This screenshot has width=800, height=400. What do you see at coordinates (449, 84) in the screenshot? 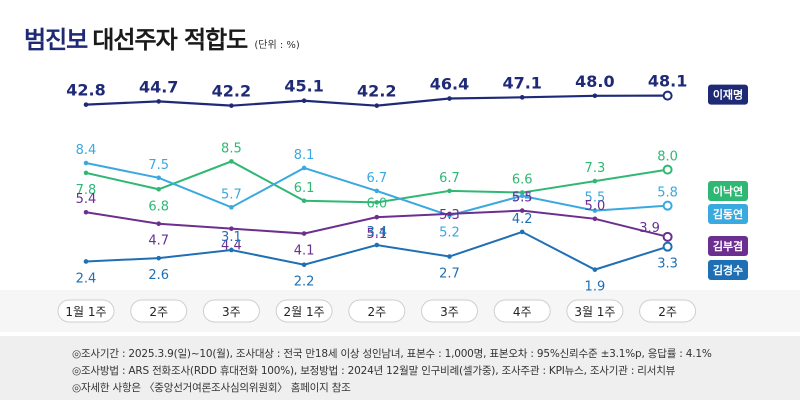
I see `series-0-data-label: 46.4` at bounding box center [449, 84].